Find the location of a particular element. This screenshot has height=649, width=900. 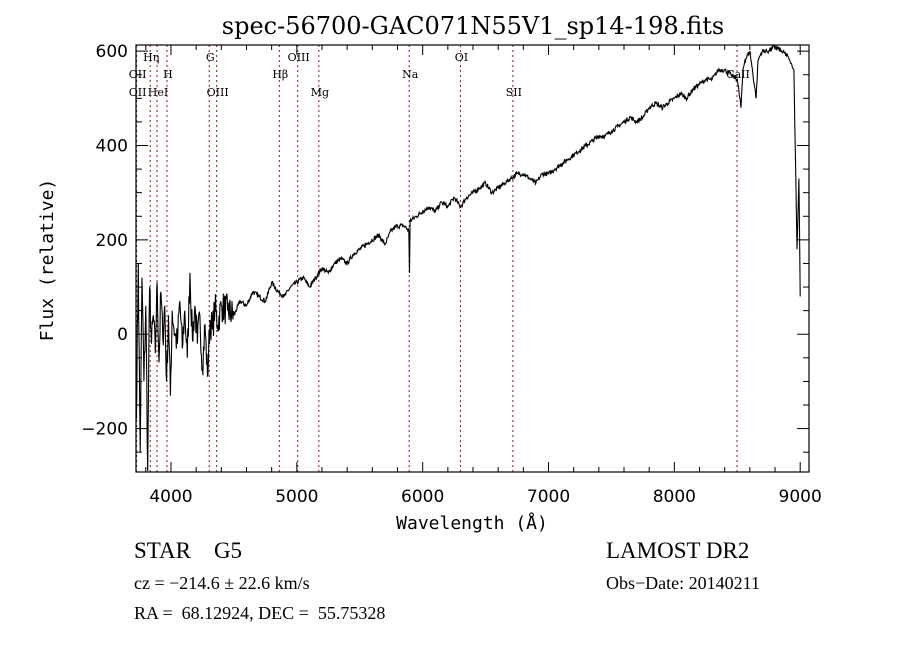

y-tick-label: 200 is located at coordinates (112, 241).